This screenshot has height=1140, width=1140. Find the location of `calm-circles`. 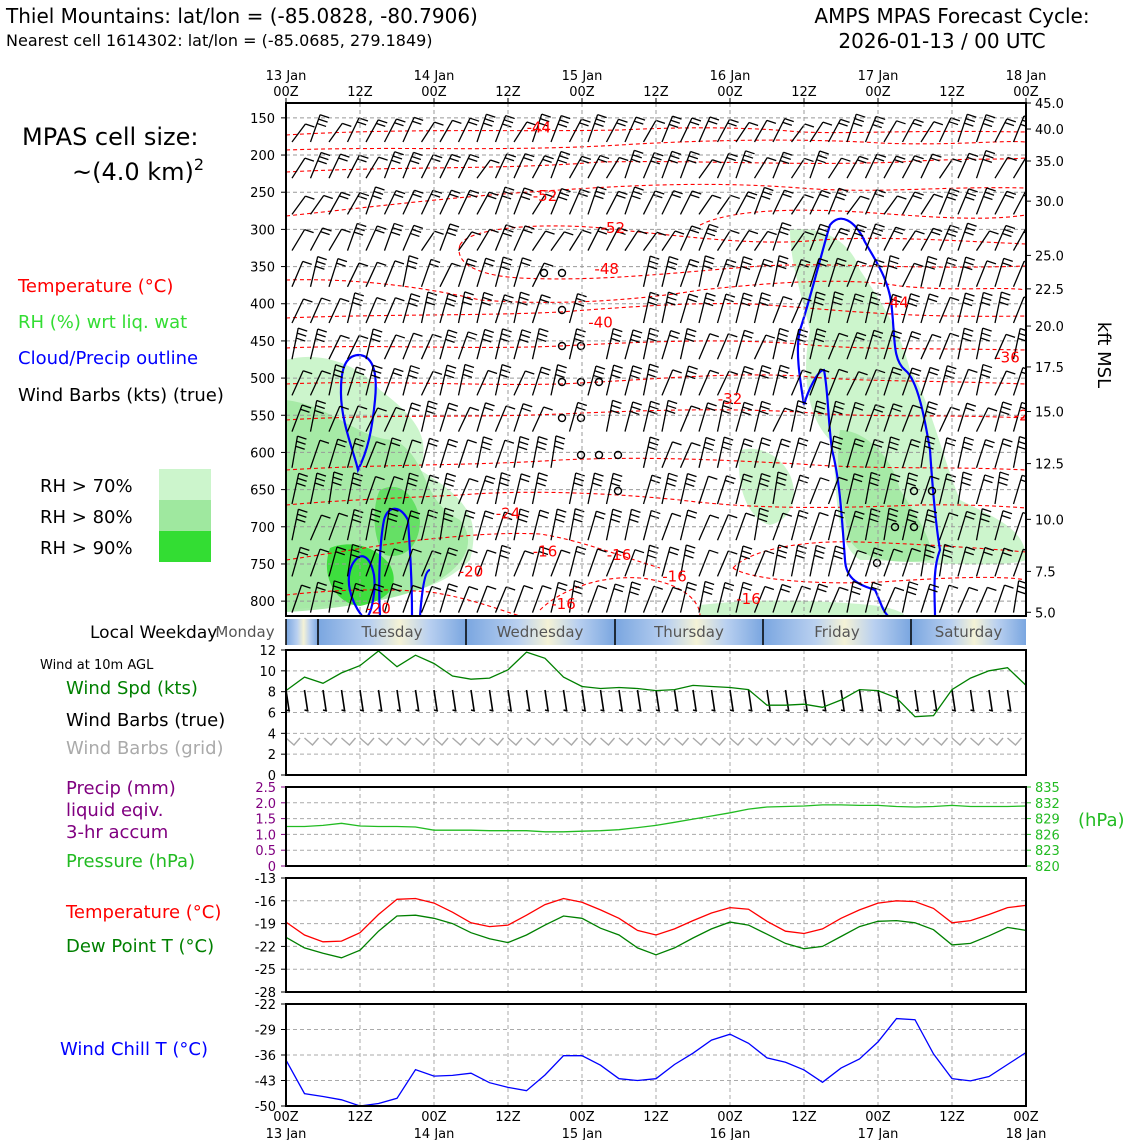

calm-circles is located at coordinates (738, 418).